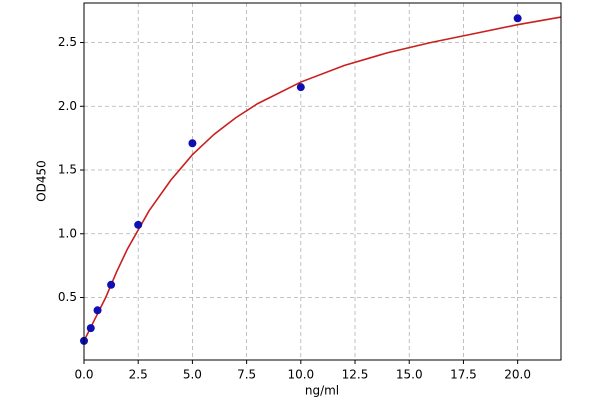  Describe the element at coordinates (409, 375) in the screenshot. I see `x-tick-label: 15.0` at that location.